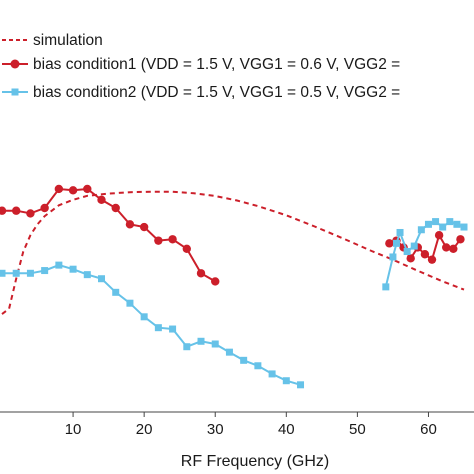  I want to click on series-2-line, so click(109, 235).